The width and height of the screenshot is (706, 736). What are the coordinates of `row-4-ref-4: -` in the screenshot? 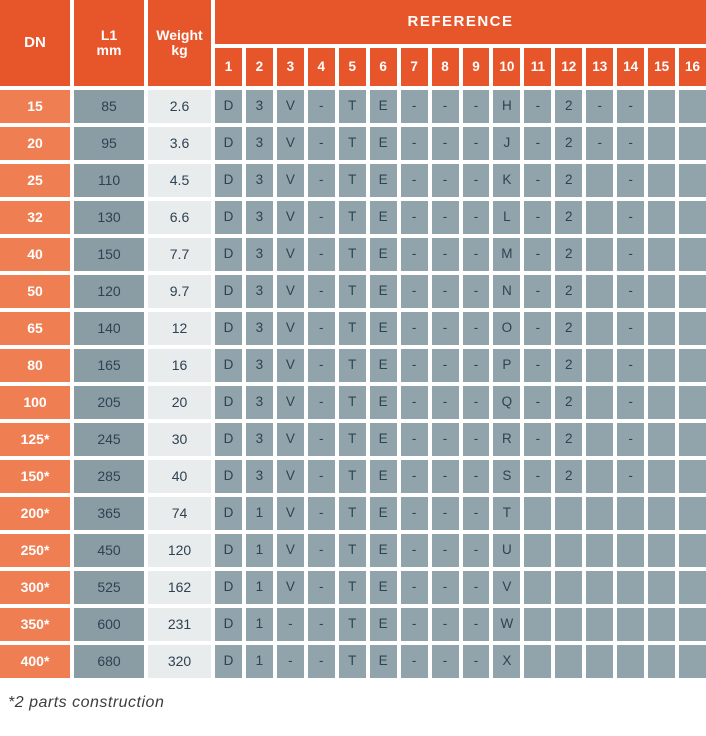 It's located at (321, 254).